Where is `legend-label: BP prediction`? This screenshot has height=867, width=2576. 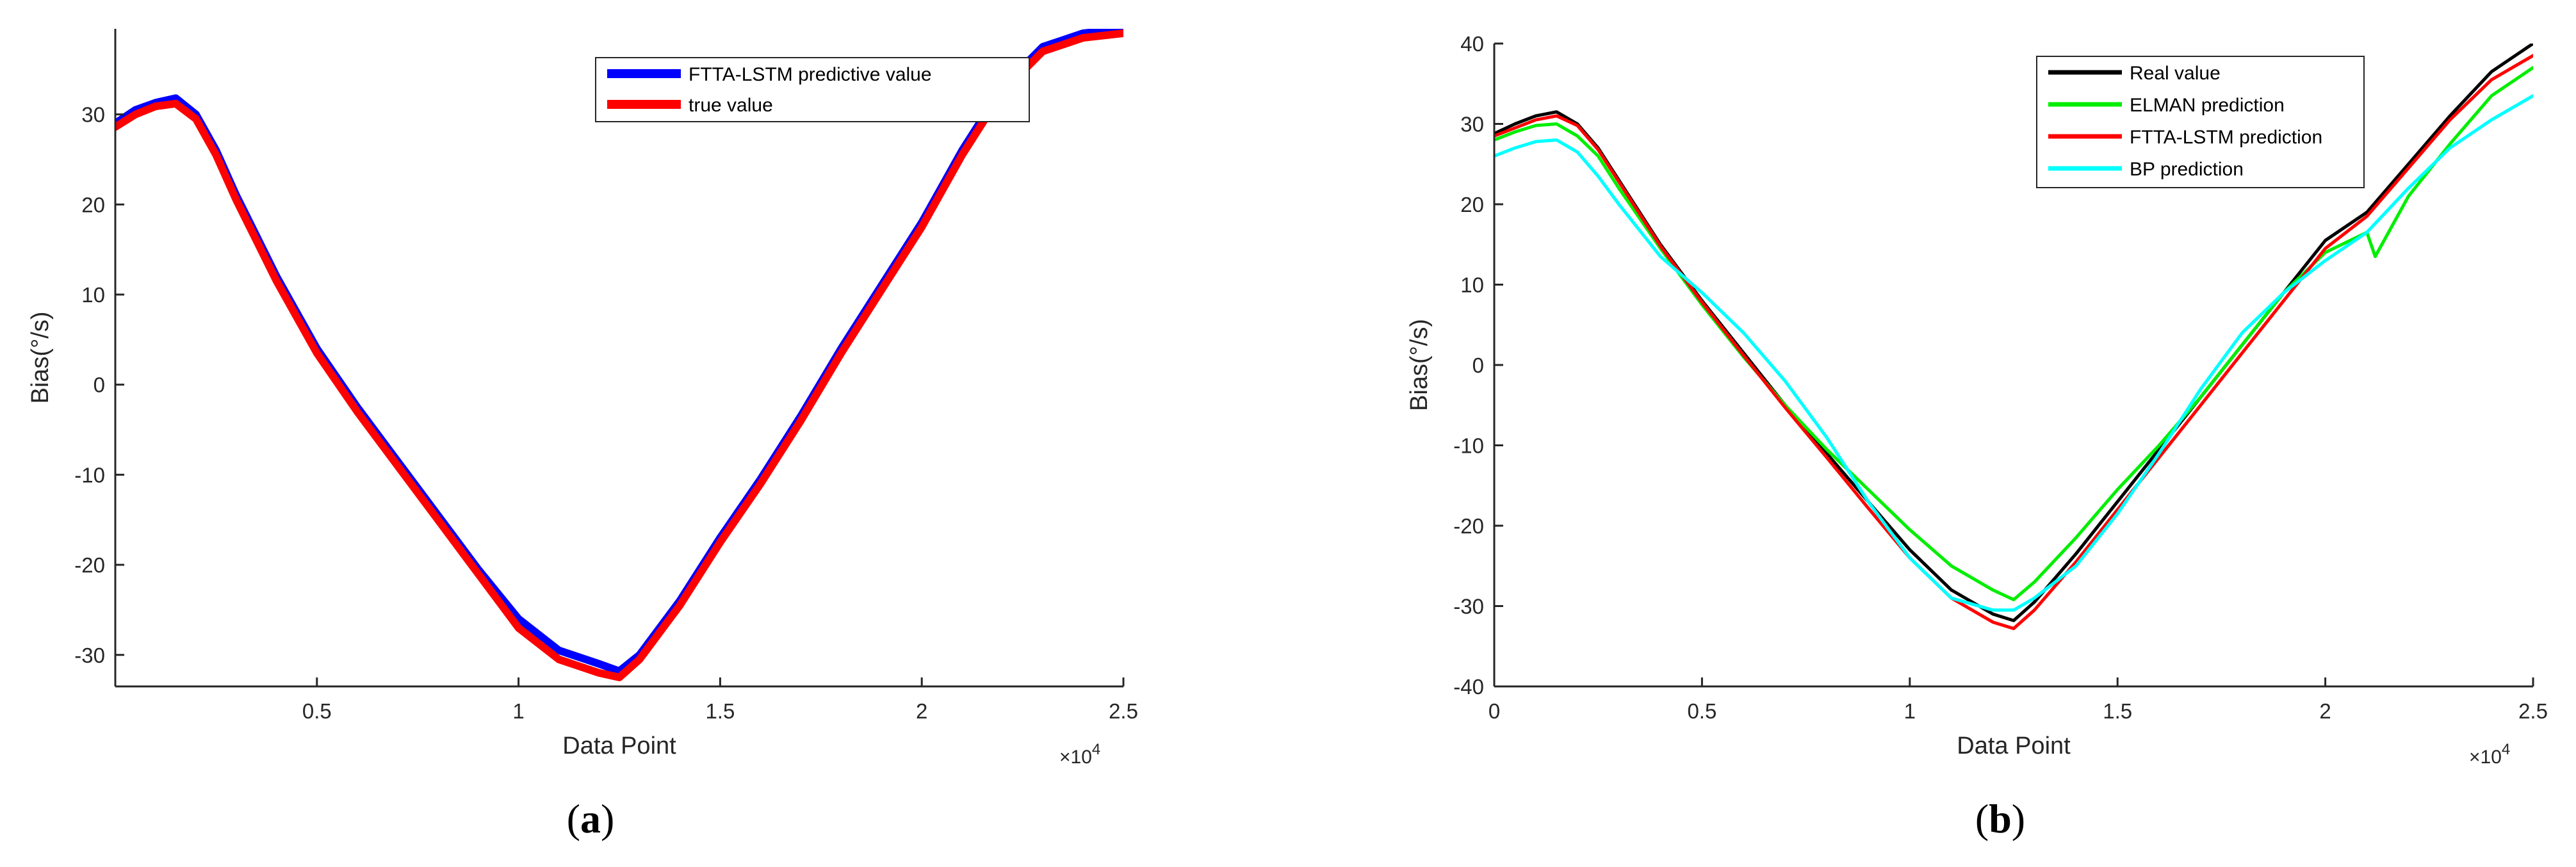
legend-label: BP prediction is located at coordinates (2187, 169).